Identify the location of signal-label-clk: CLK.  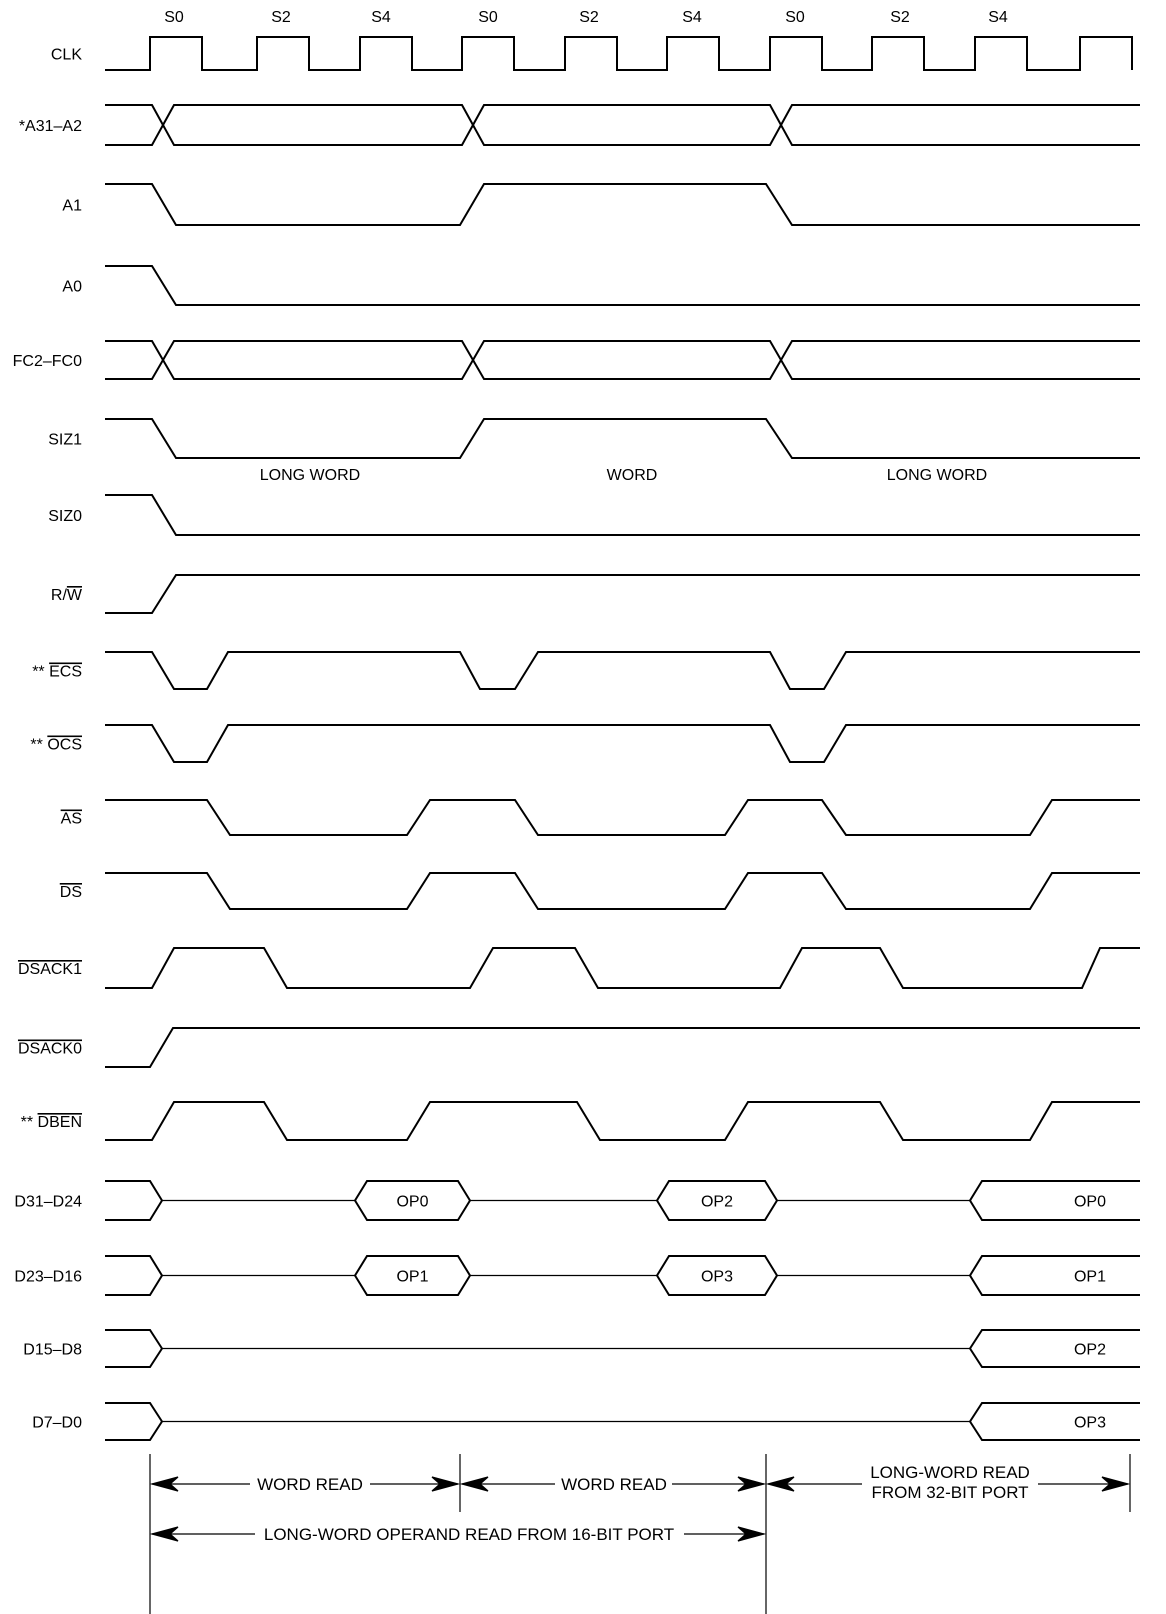
(66, 55).